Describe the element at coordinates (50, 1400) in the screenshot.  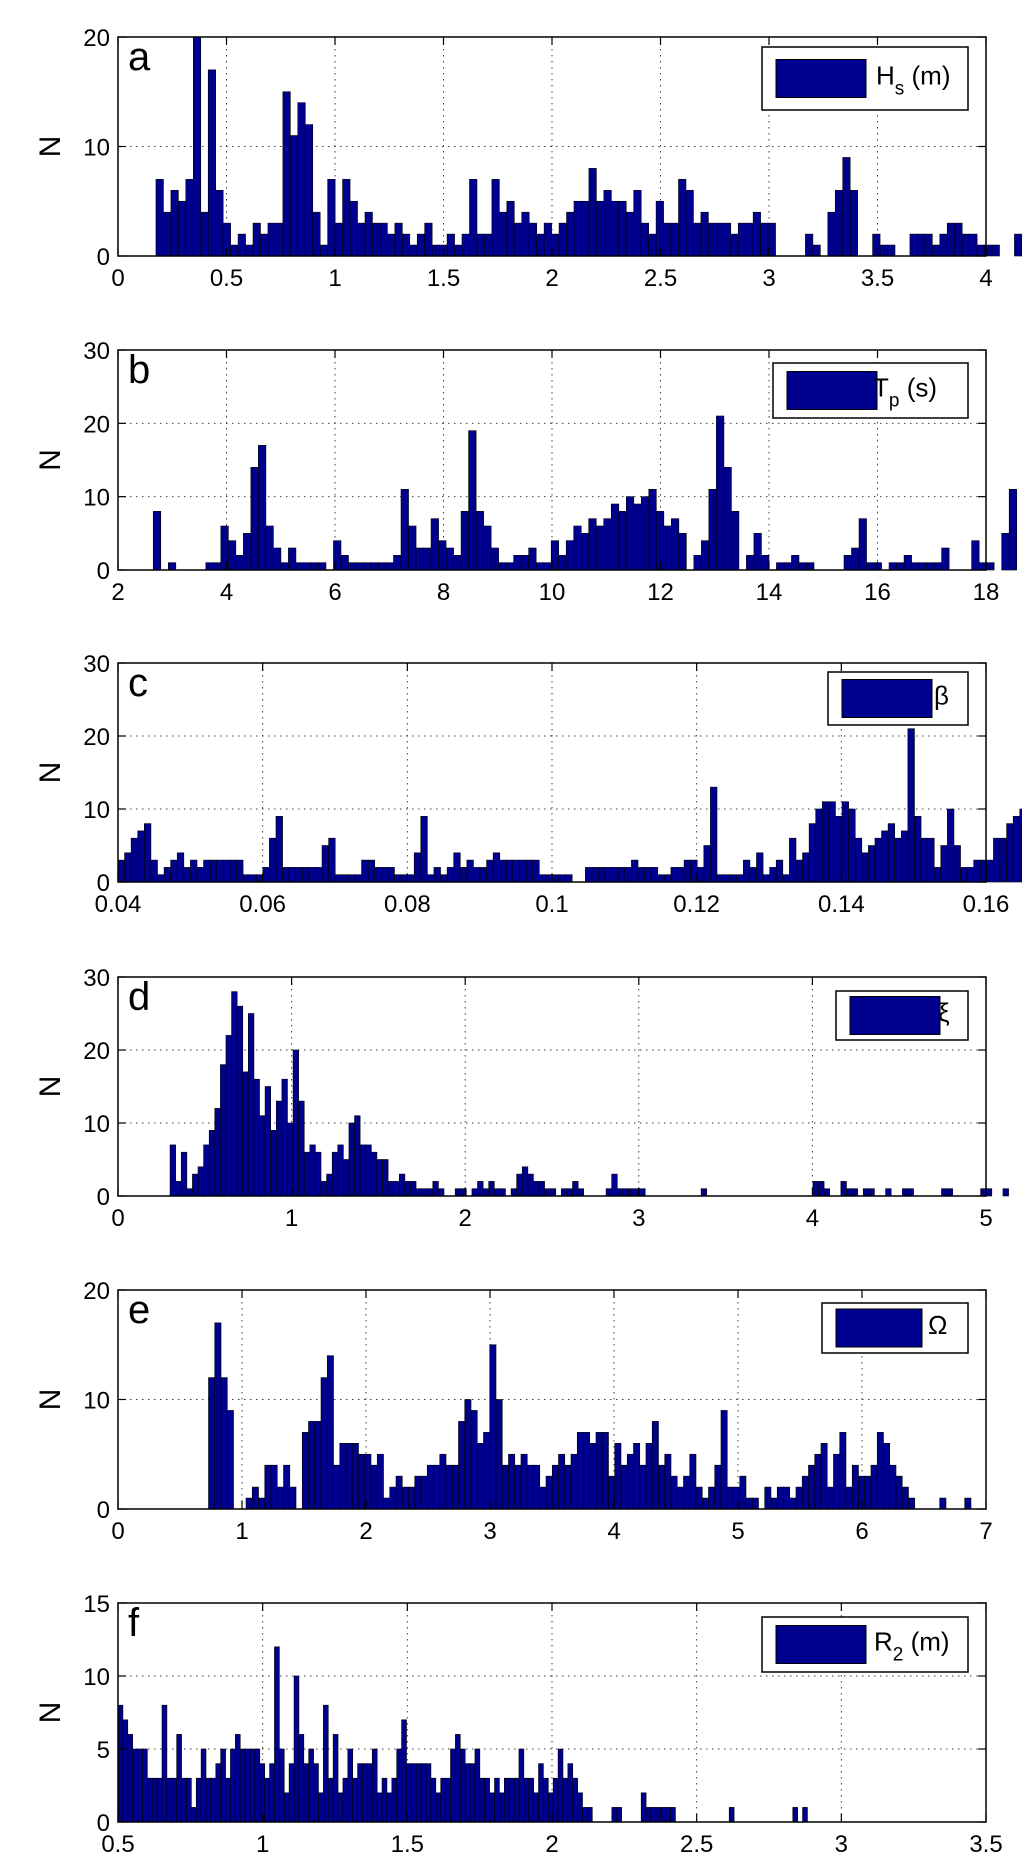
I see `y-axis-label: N` at that location.